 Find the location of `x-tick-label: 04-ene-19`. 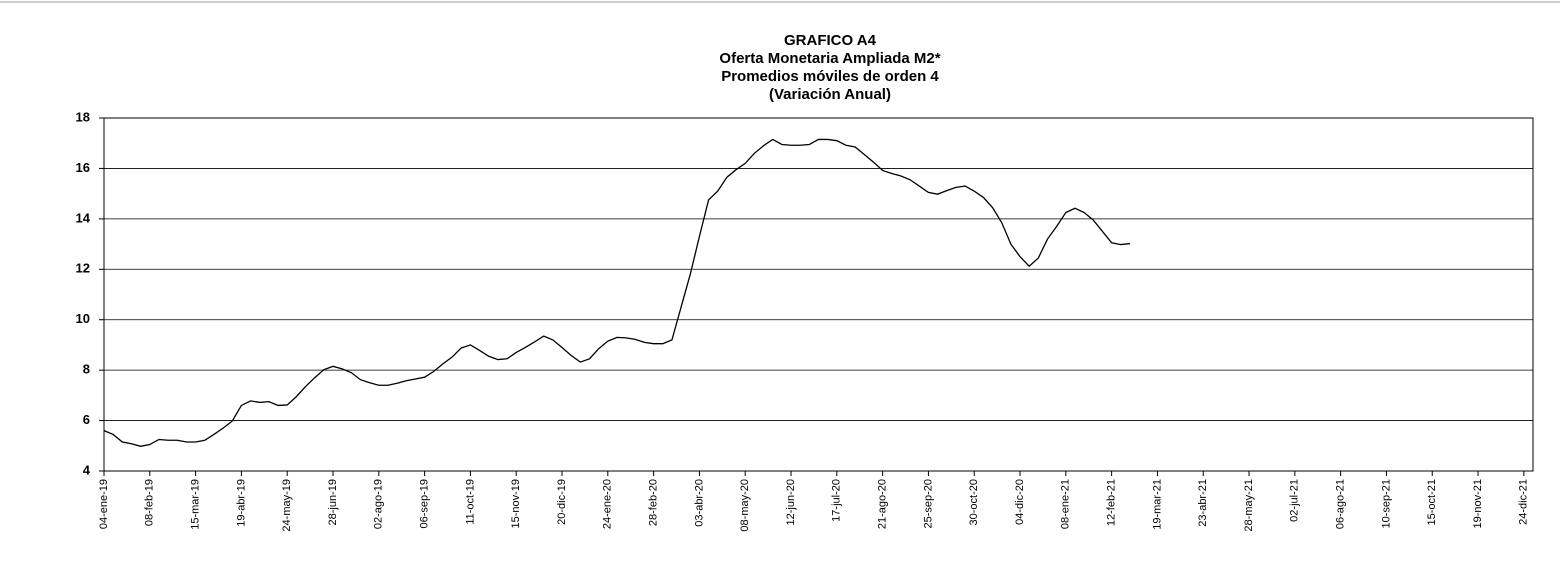

x-tick-label: 04-ene-19 is located at coordinates (104, 504).